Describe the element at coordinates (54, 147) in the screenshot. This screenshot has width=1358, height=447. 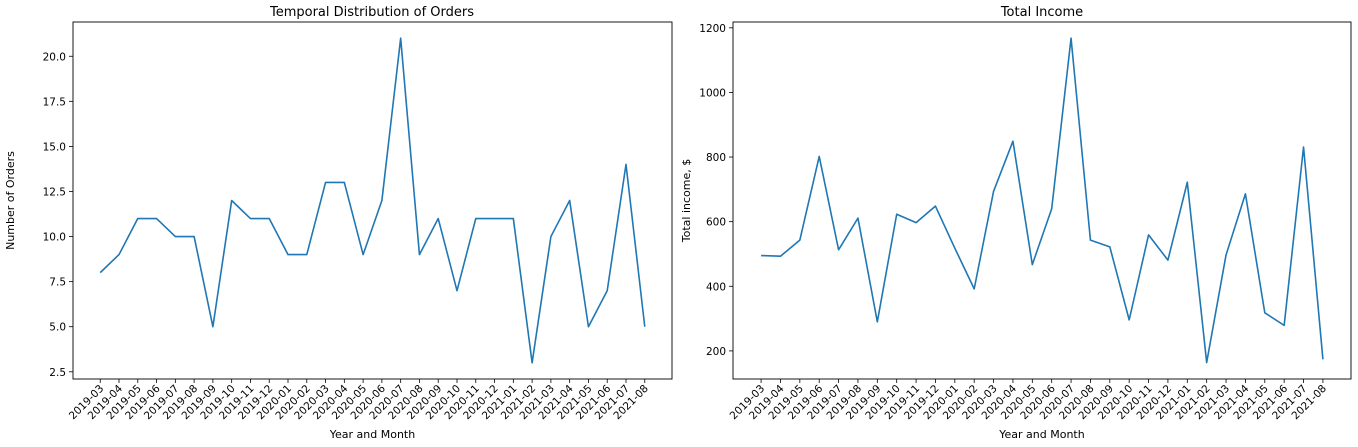
I see `y-tick-label: 15.0` at that location.